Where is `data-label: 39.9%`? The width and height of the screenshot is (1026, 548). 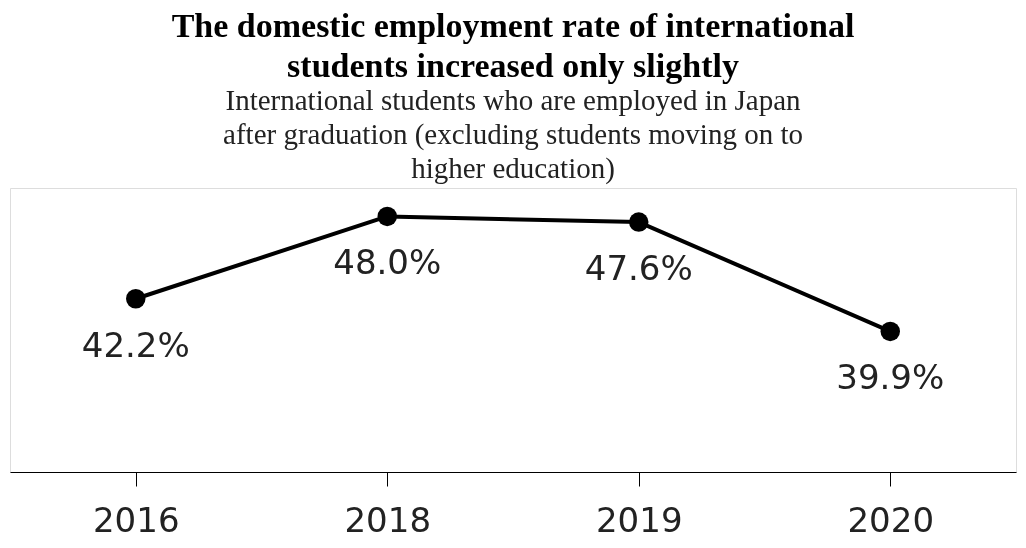
data-label: 39.9% is located at coordinates (890, 377).